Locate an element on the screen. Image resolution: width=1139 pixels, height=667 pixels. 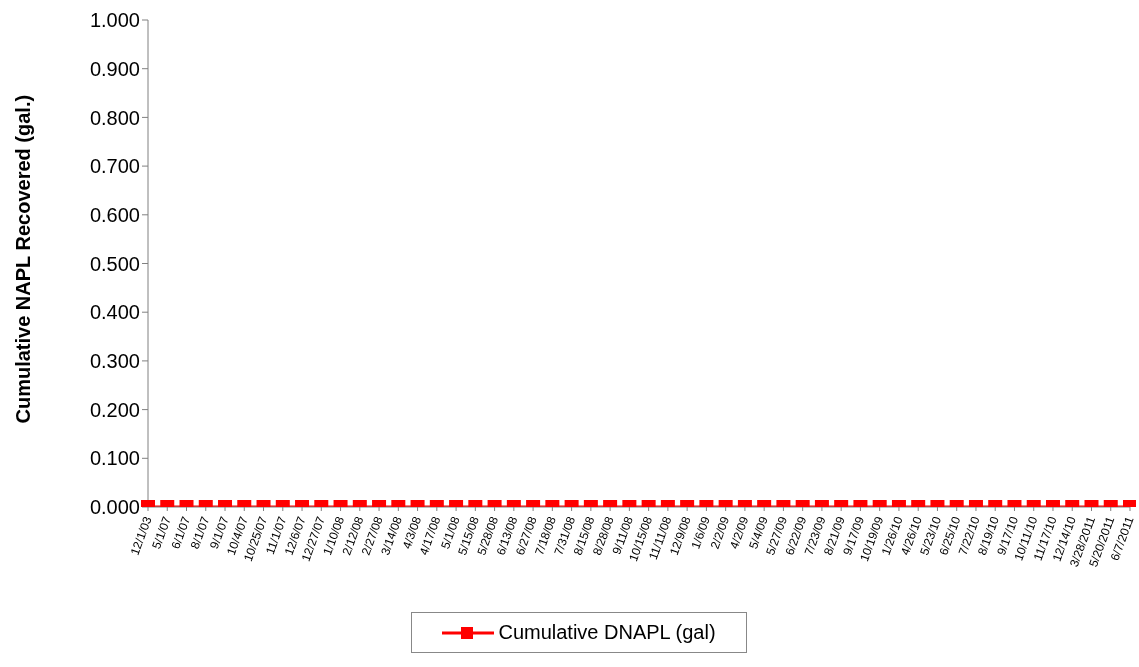
y-axis-title: Cumulative NAPL Recovered (gal.) is located at coordinates (23, 259).